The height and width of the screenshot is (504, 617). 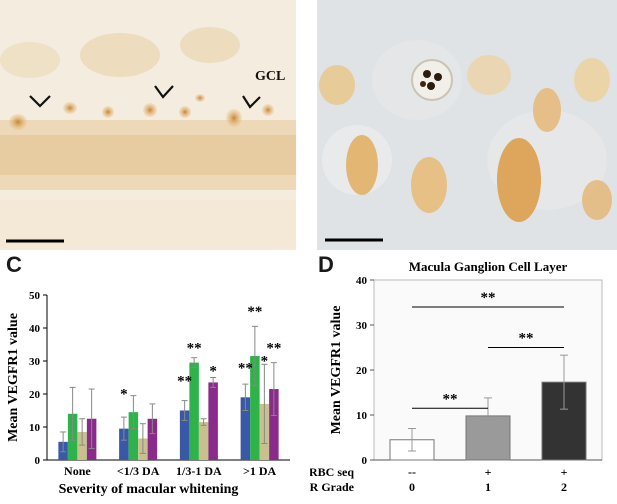 What do you see at coordinates (326, 264) in the screenshot?
I see `panel-label-d: D` at bounding box center [326, 264].